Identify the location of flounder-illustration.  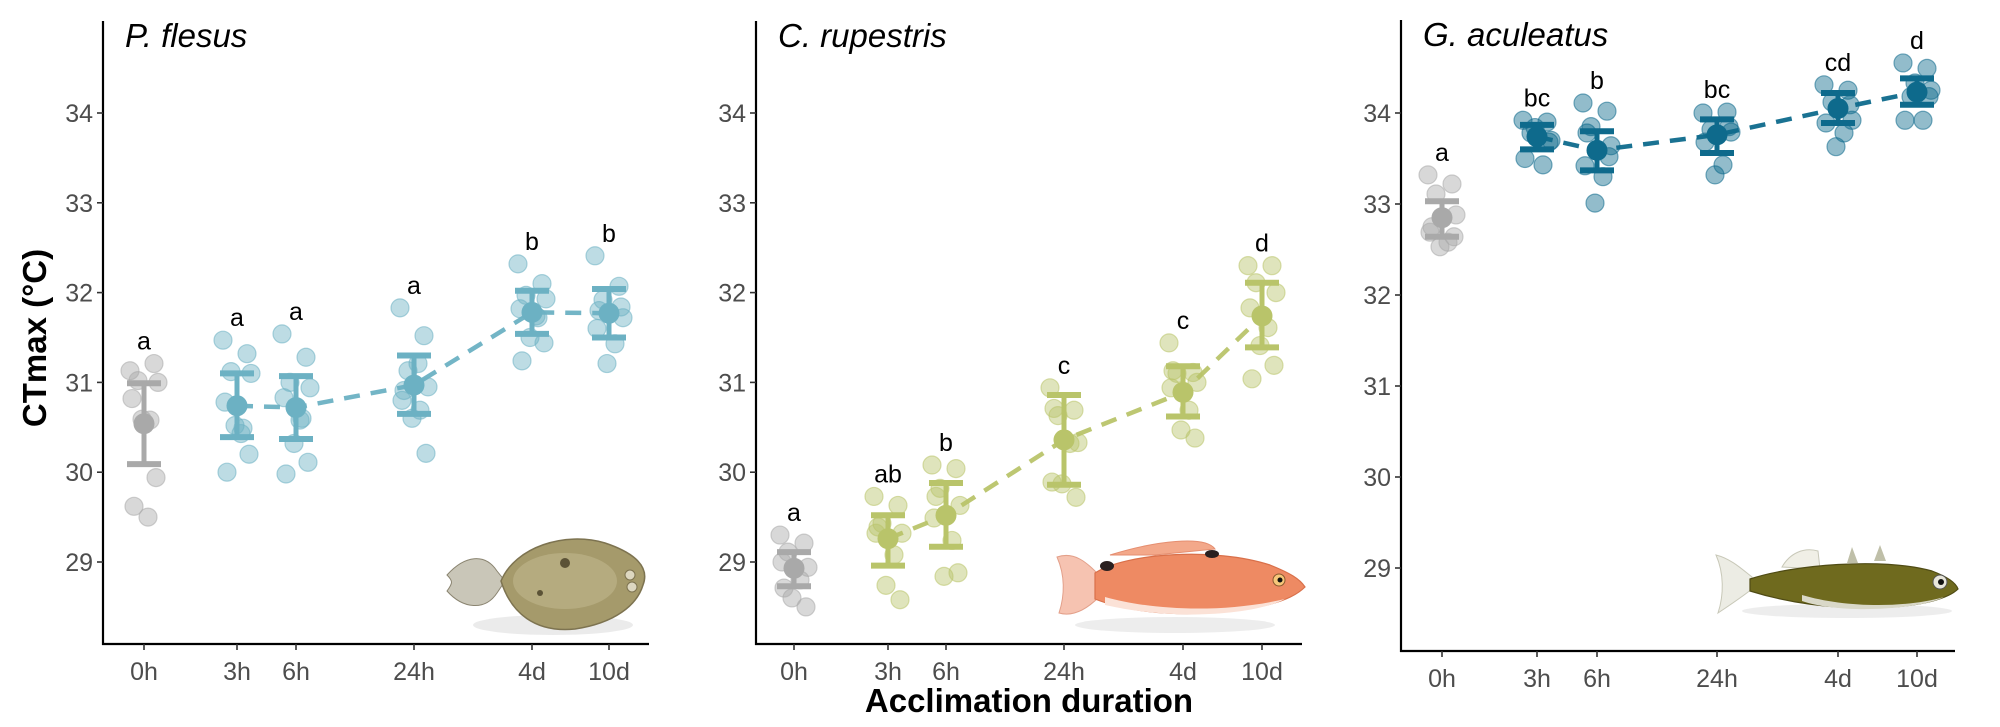
(546, 586).